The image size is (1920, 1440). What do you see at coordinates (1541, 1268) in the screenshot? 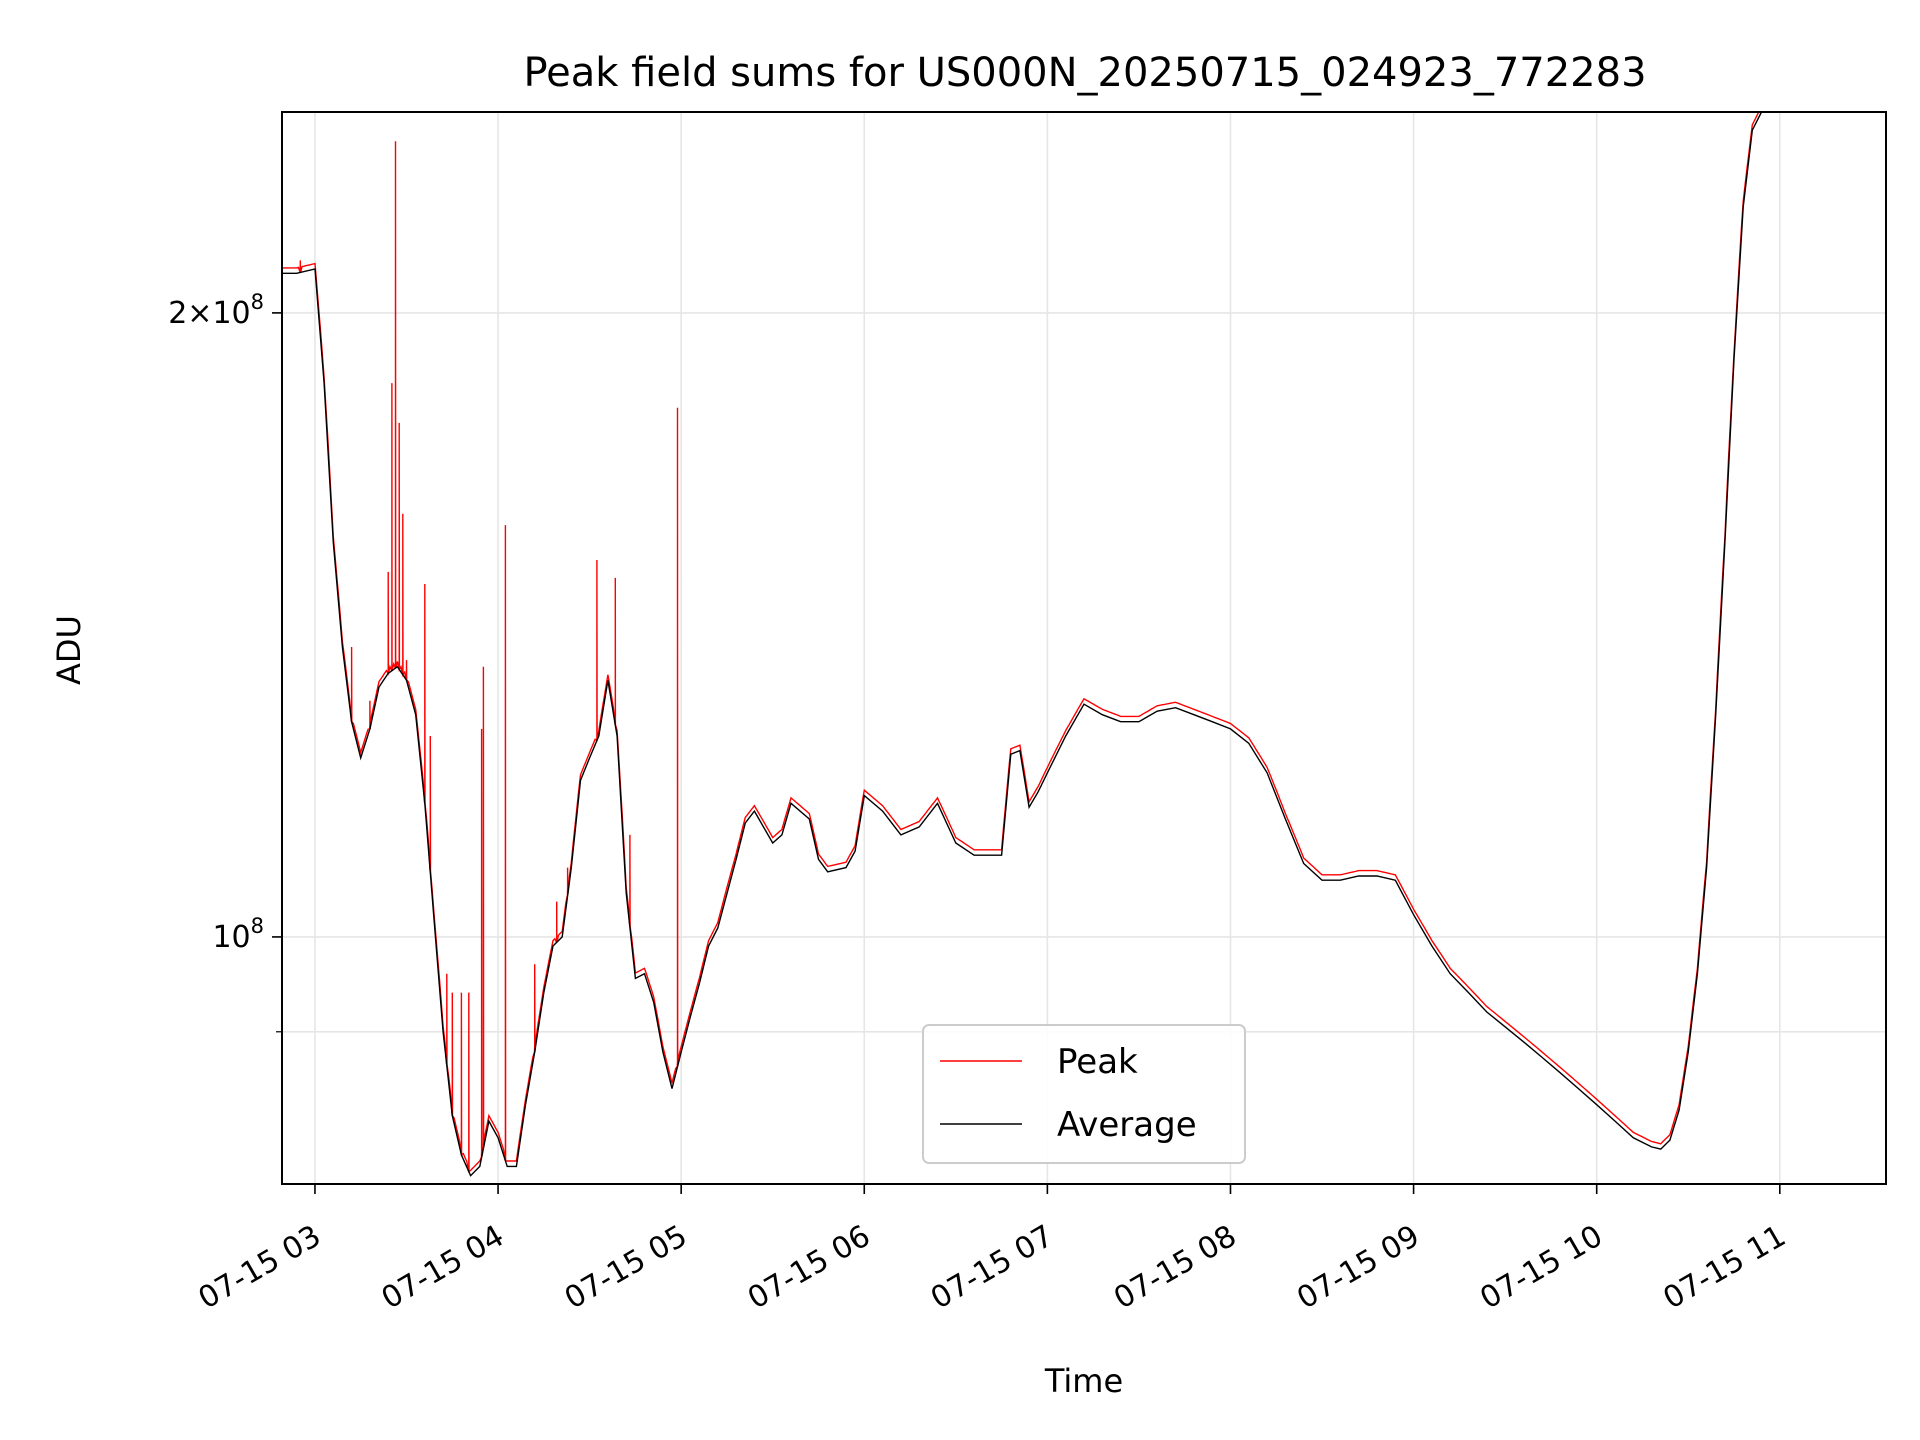
I see `x-tick-label: 07-15 10` at bounding box center [1541, 1268].